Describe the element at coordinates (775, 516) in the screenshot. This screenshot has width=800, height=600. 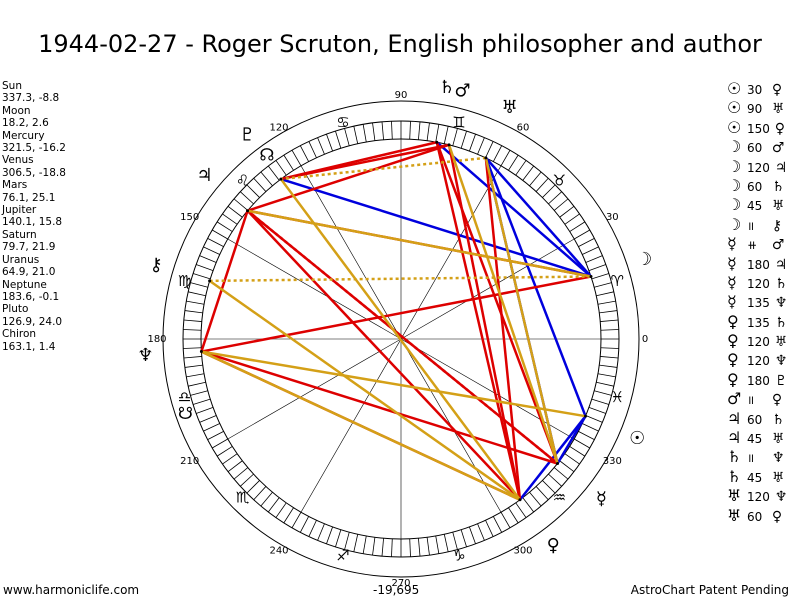
I see `aspect-planet-b-icon: ♀` at that location.